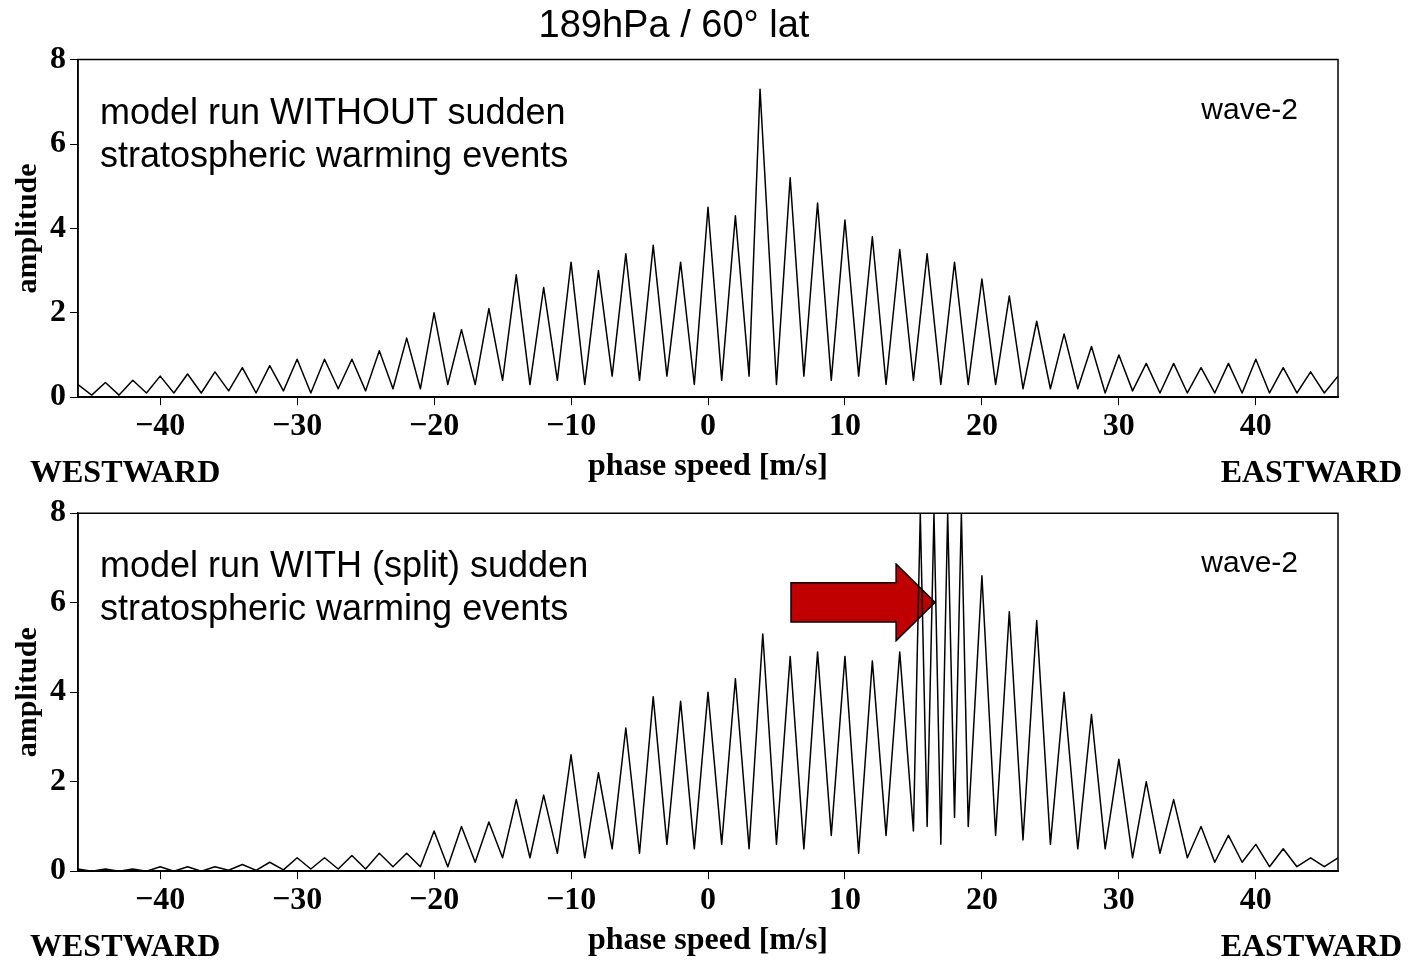 Image resolution: width=1416 pixels, height=964 pixels. I want to click on annotation: model run WITH (split) sudden stratospheric warming events, so click(345, 586).